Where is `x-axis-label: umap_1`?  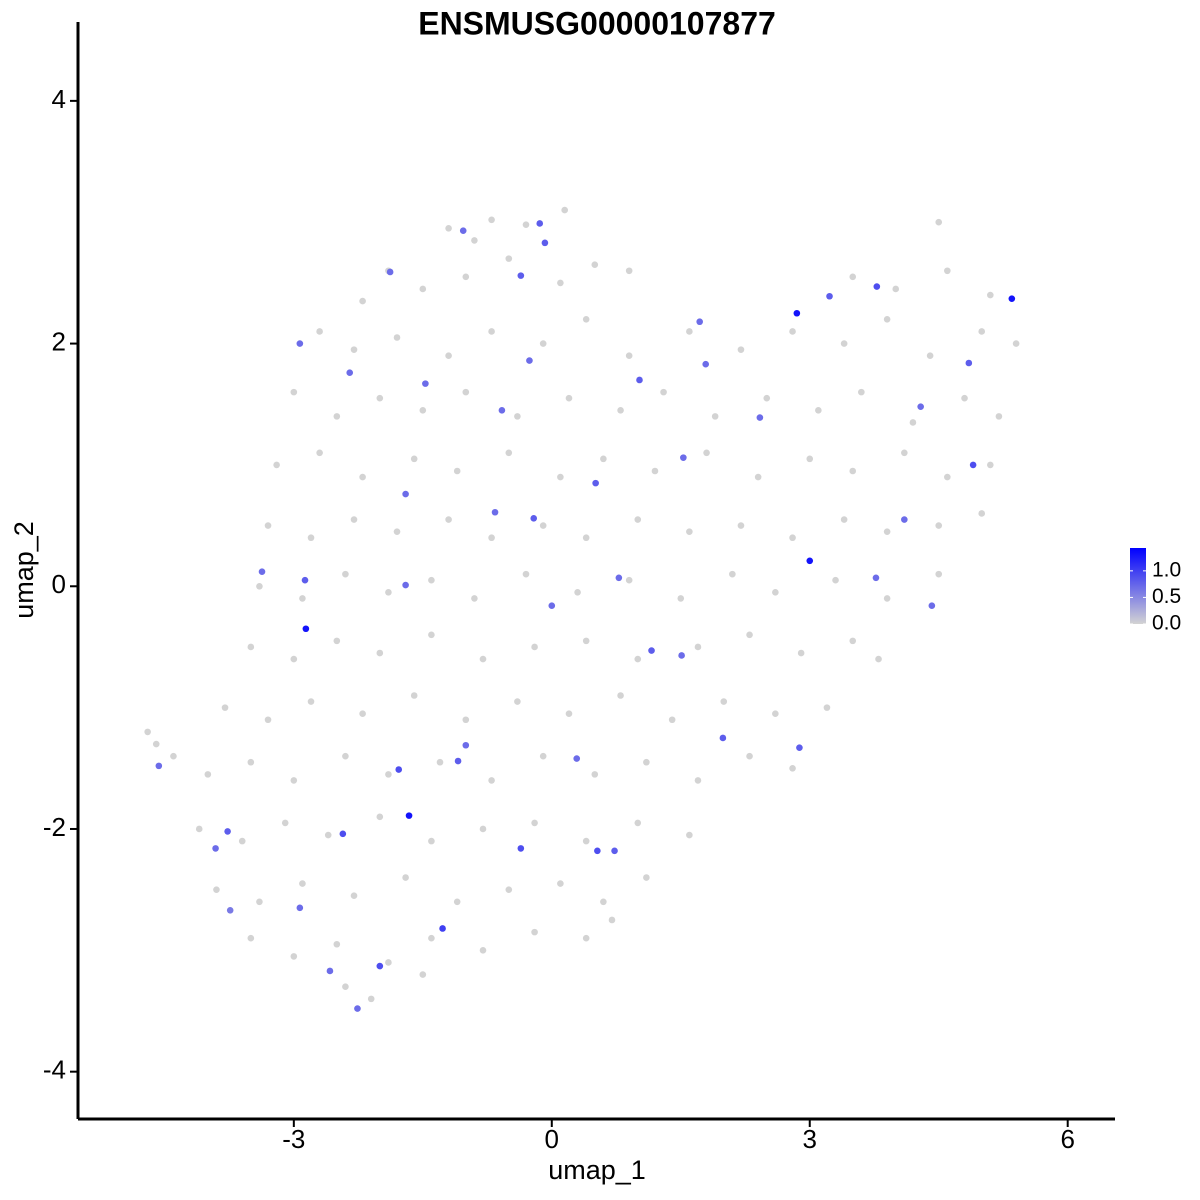 x-axis-label: umap_1 is located at coordinates (597, 1170).